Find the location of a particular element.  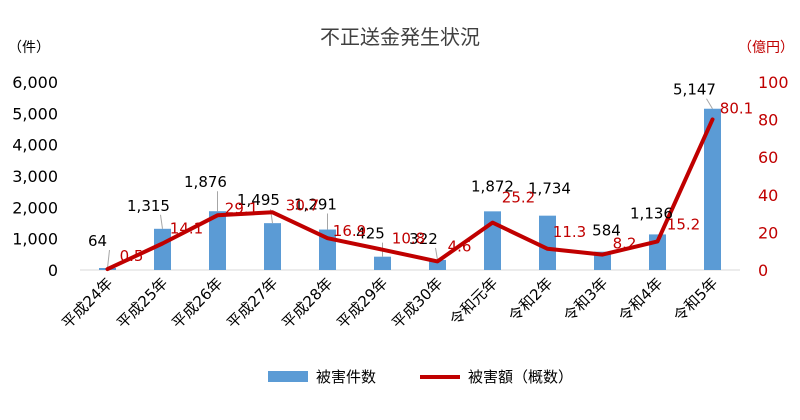

x-tick-label: 平成26年 is located at coordinates (197, 303).